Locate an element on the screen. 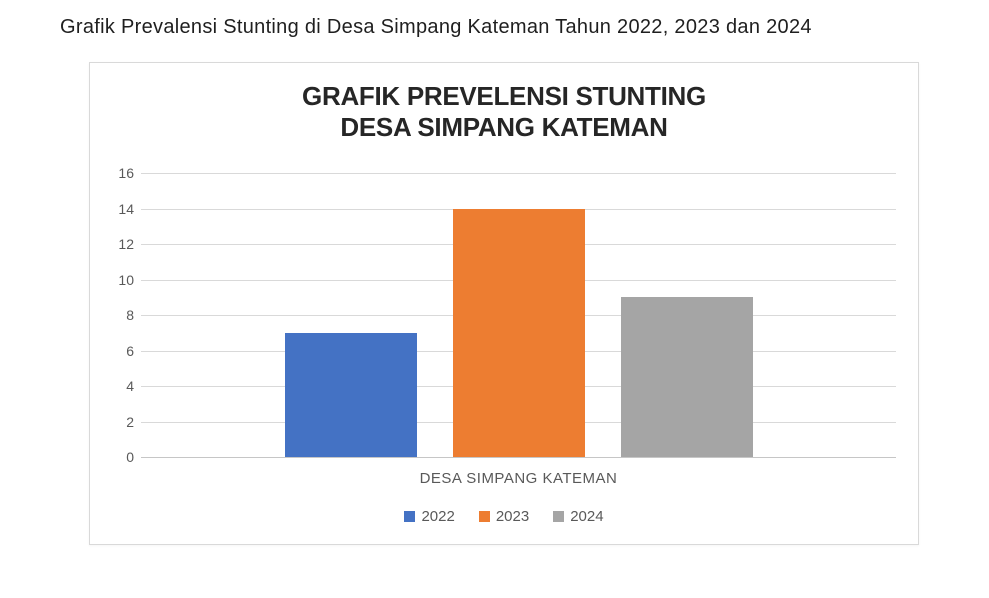 The height and width of the screenshot is (598, 989). y-tick-label-6: 6 is located at coordinates (130, 350).